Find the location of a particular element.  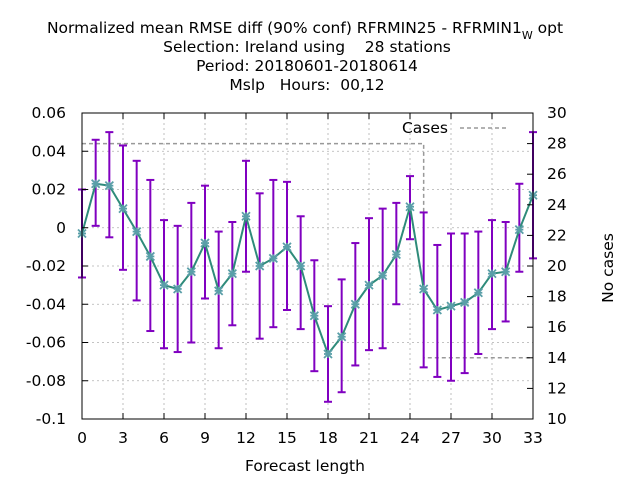

x-tick-label: 24 is located at coordinates (410, 438).